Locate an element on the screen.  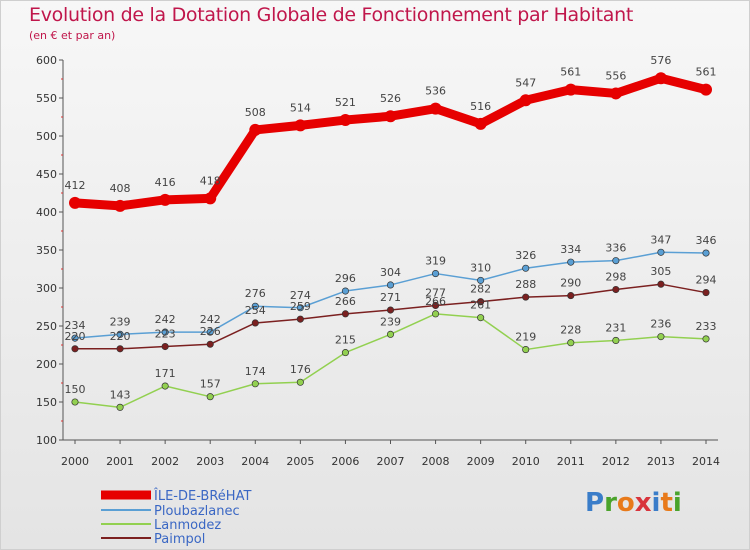
data-label: 521 is located at coordinates (345, 102).